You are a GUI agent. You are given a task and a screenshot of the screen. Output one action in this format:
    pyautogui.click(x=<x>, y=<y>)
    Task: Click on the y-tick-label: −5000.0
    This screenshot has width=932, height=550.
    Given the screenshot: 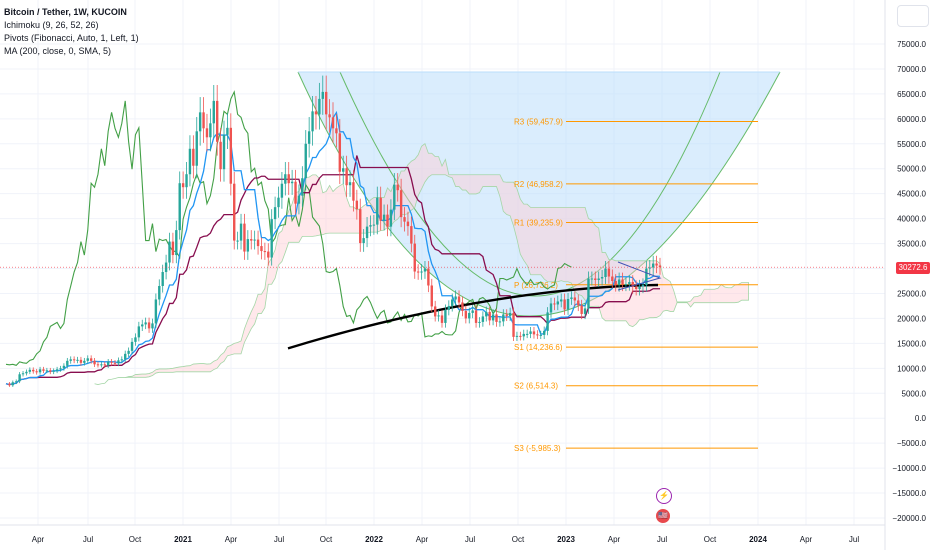 What is the action you would take?
    pyautogui.click(x=912, y=443)
    